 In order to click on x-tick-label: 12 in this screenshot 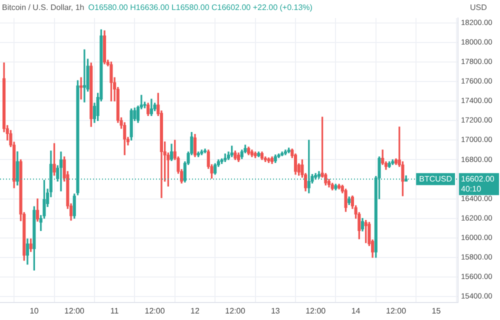, I will do `click(195, 311)`.